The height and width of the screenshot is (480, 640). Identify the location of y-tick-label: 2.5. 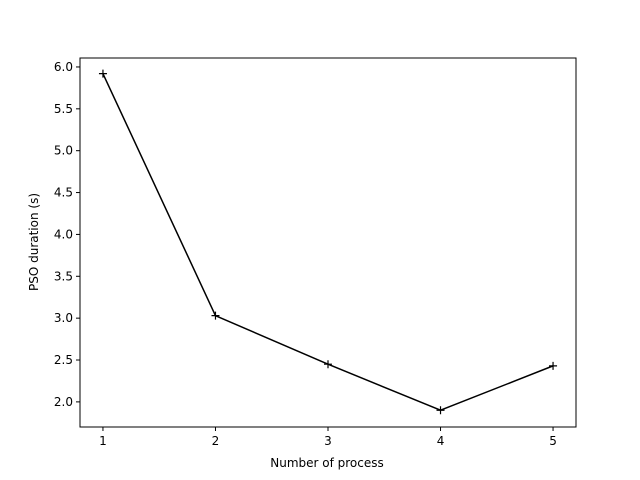
(63, 360).